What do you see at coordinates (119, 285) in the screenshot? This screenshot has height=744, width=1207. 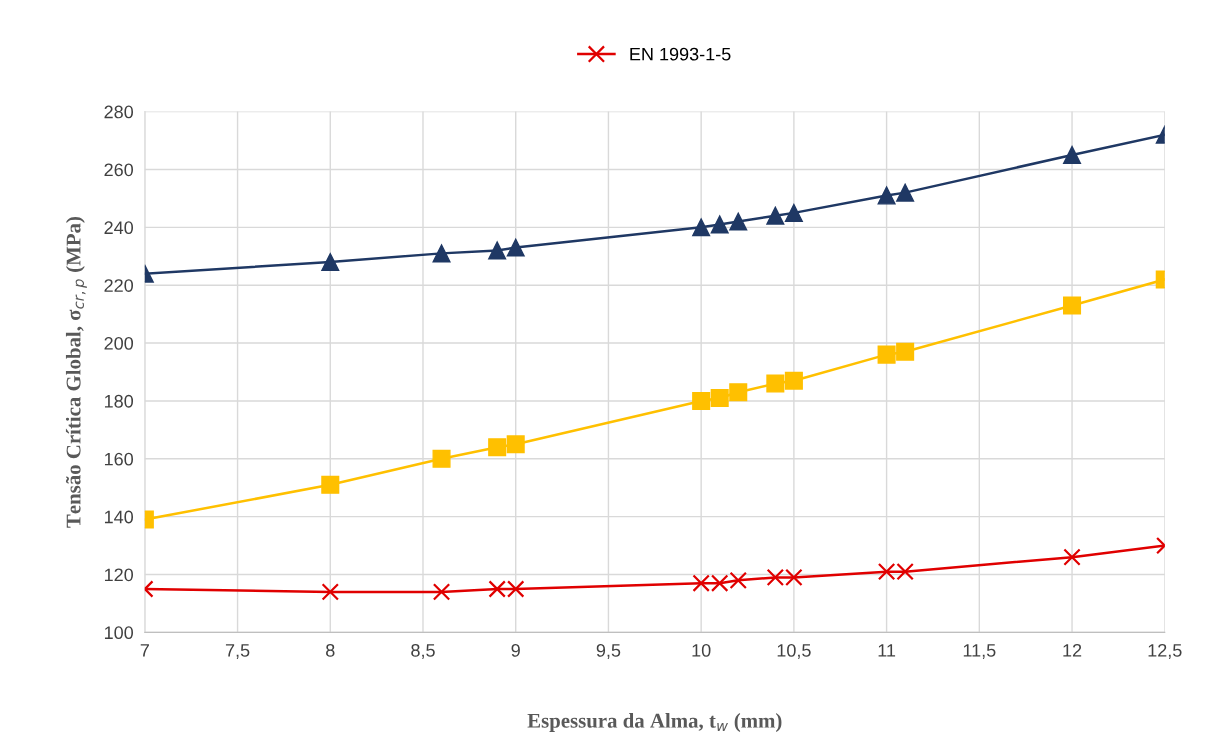 I see `y-tick-label: 220` at bounding box center [119, 285].